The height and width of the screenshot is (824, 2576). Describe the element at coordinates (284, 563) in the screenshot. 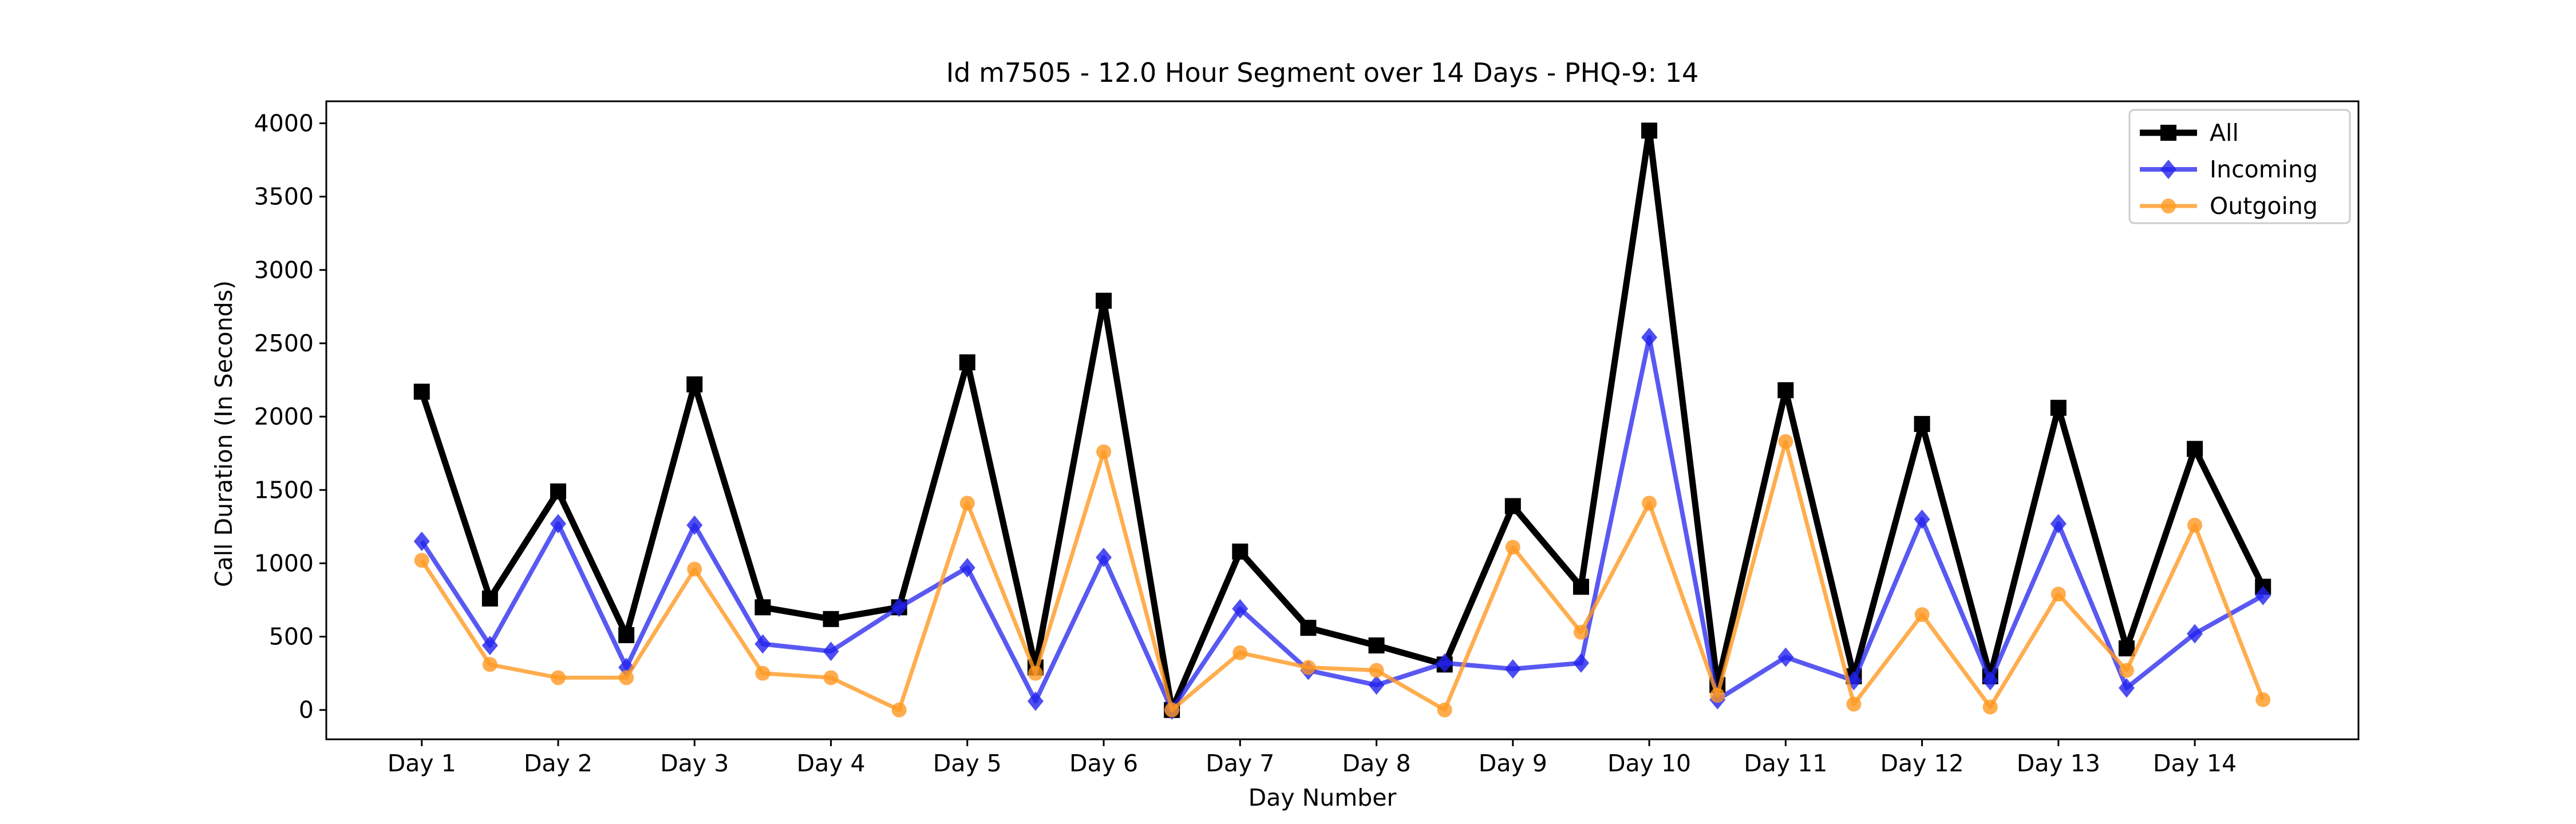

I see `y-tick-label: 1000` at that location.